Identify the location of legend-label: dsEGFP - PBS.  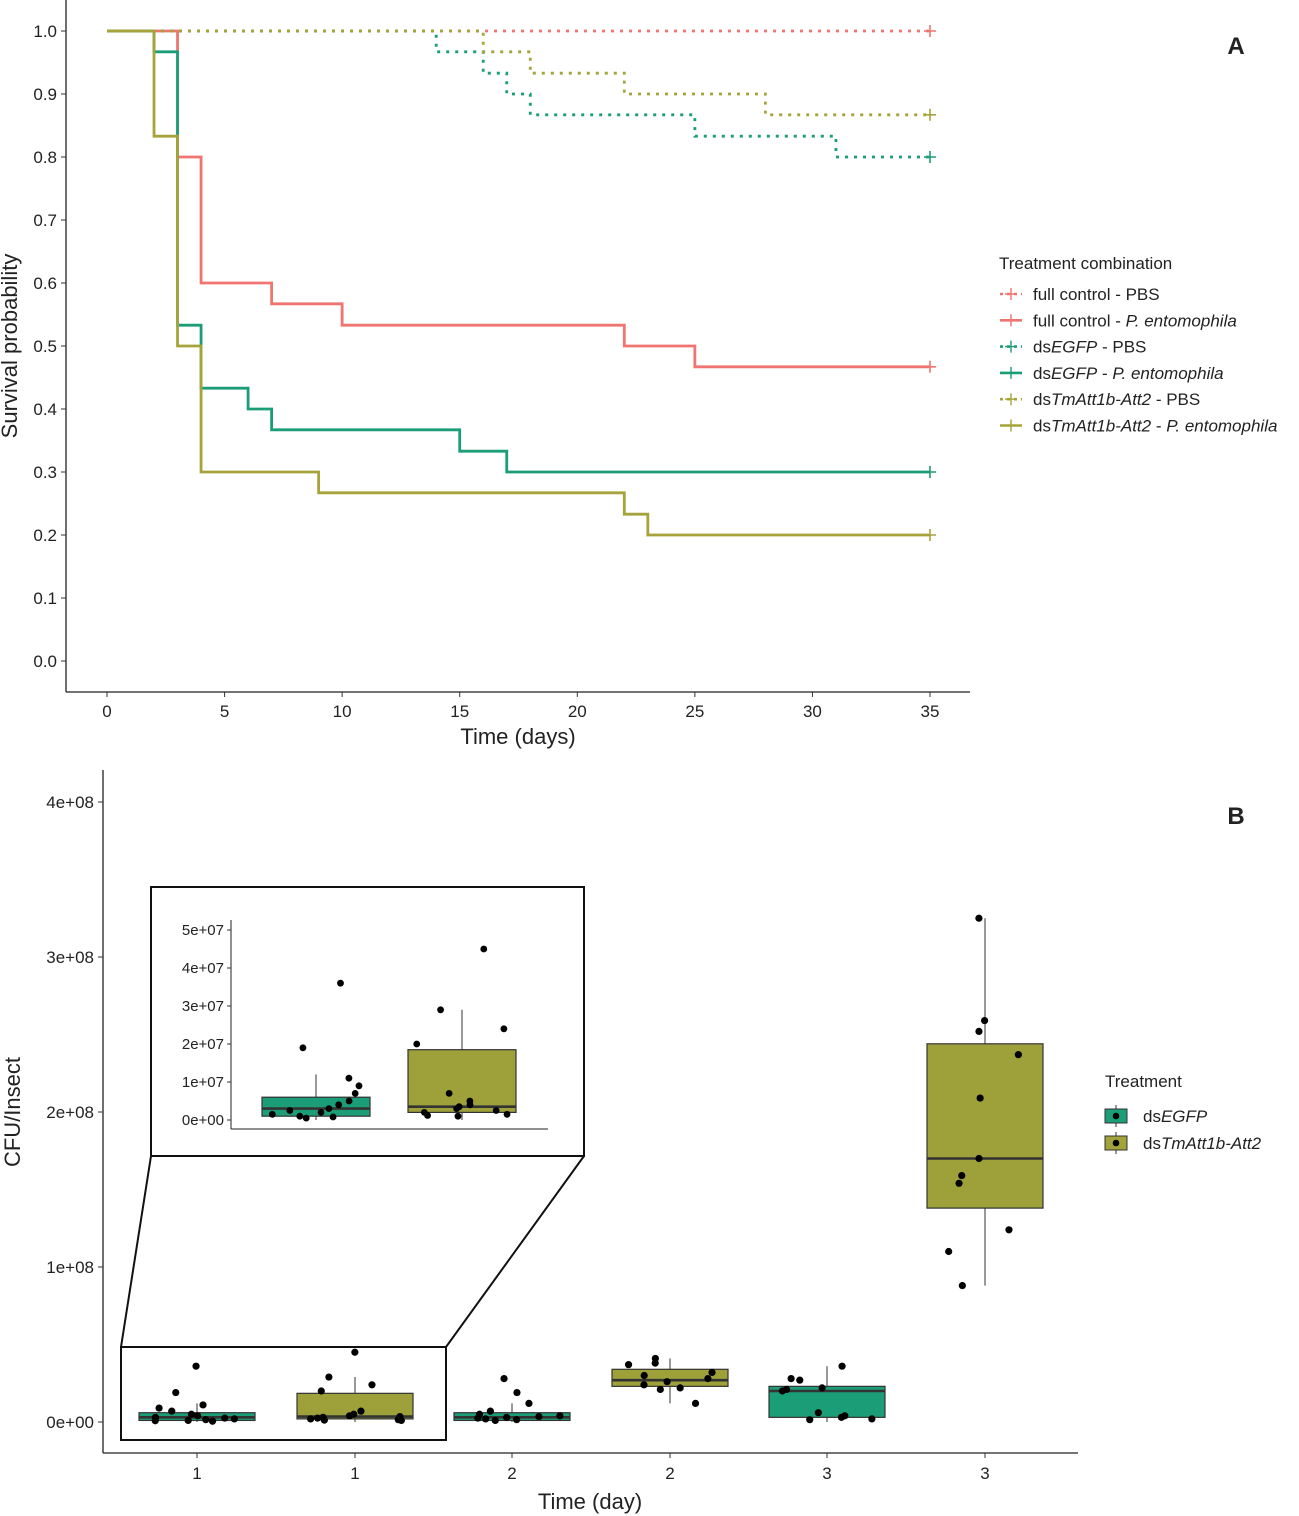
(1089, 347).